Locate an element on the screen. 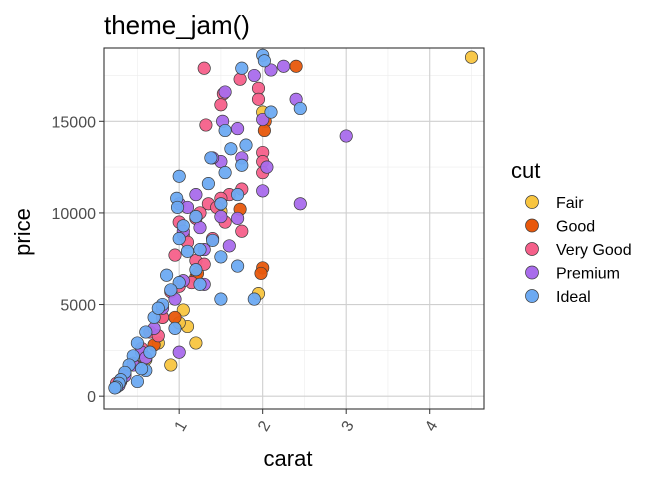  legend-key-premium is located at coordinates (532, 272).